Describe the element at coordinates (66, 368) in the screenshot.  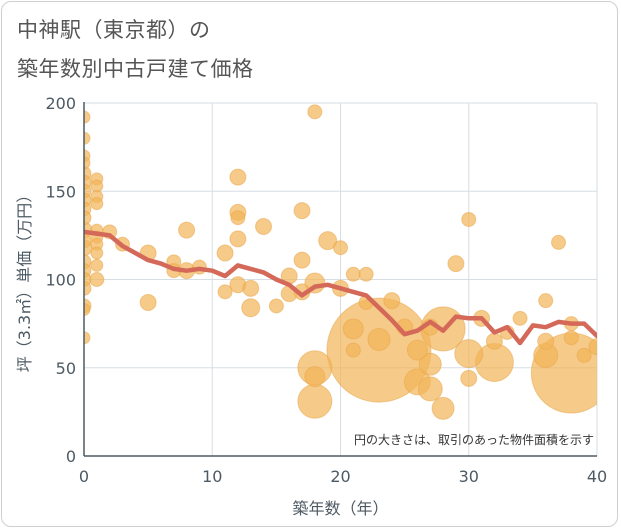
I see `y-tick-label: 50` at that location.